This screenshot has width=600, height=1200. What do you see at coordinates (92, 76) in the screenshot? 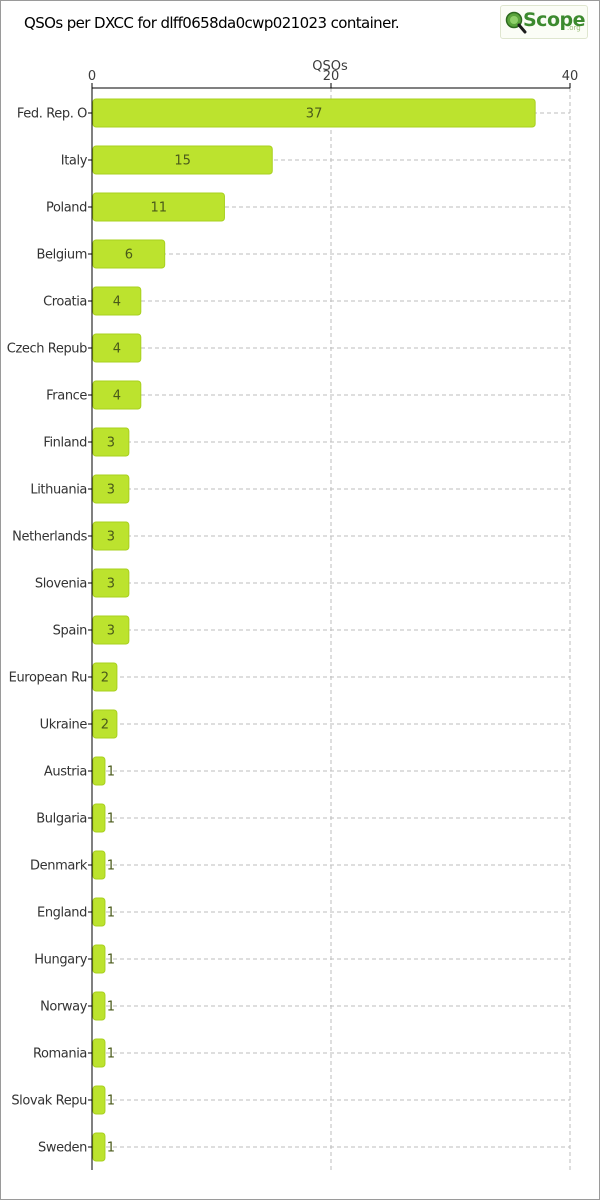
I see `x-tick-label: 0` at bounding box center [92, 76].